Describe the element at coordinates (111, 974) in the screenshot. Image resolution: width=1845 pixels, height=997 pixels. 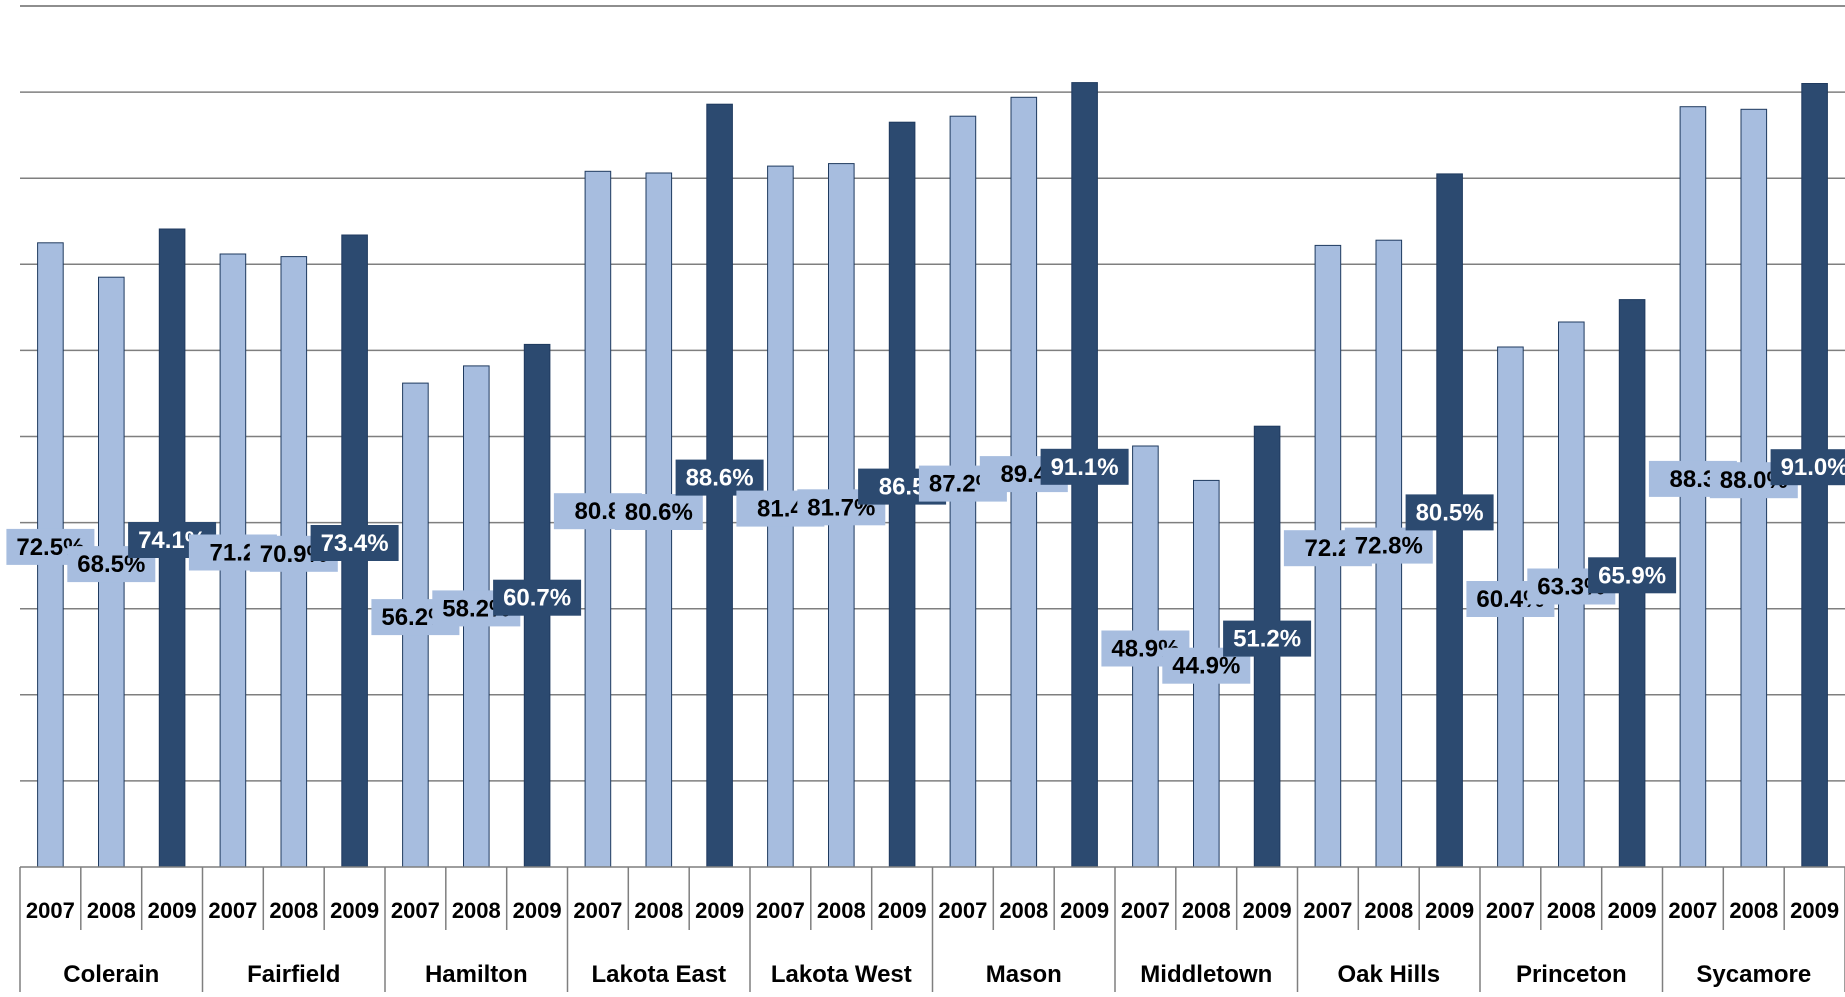
I see `group-tick-label: Colerain` at that location.